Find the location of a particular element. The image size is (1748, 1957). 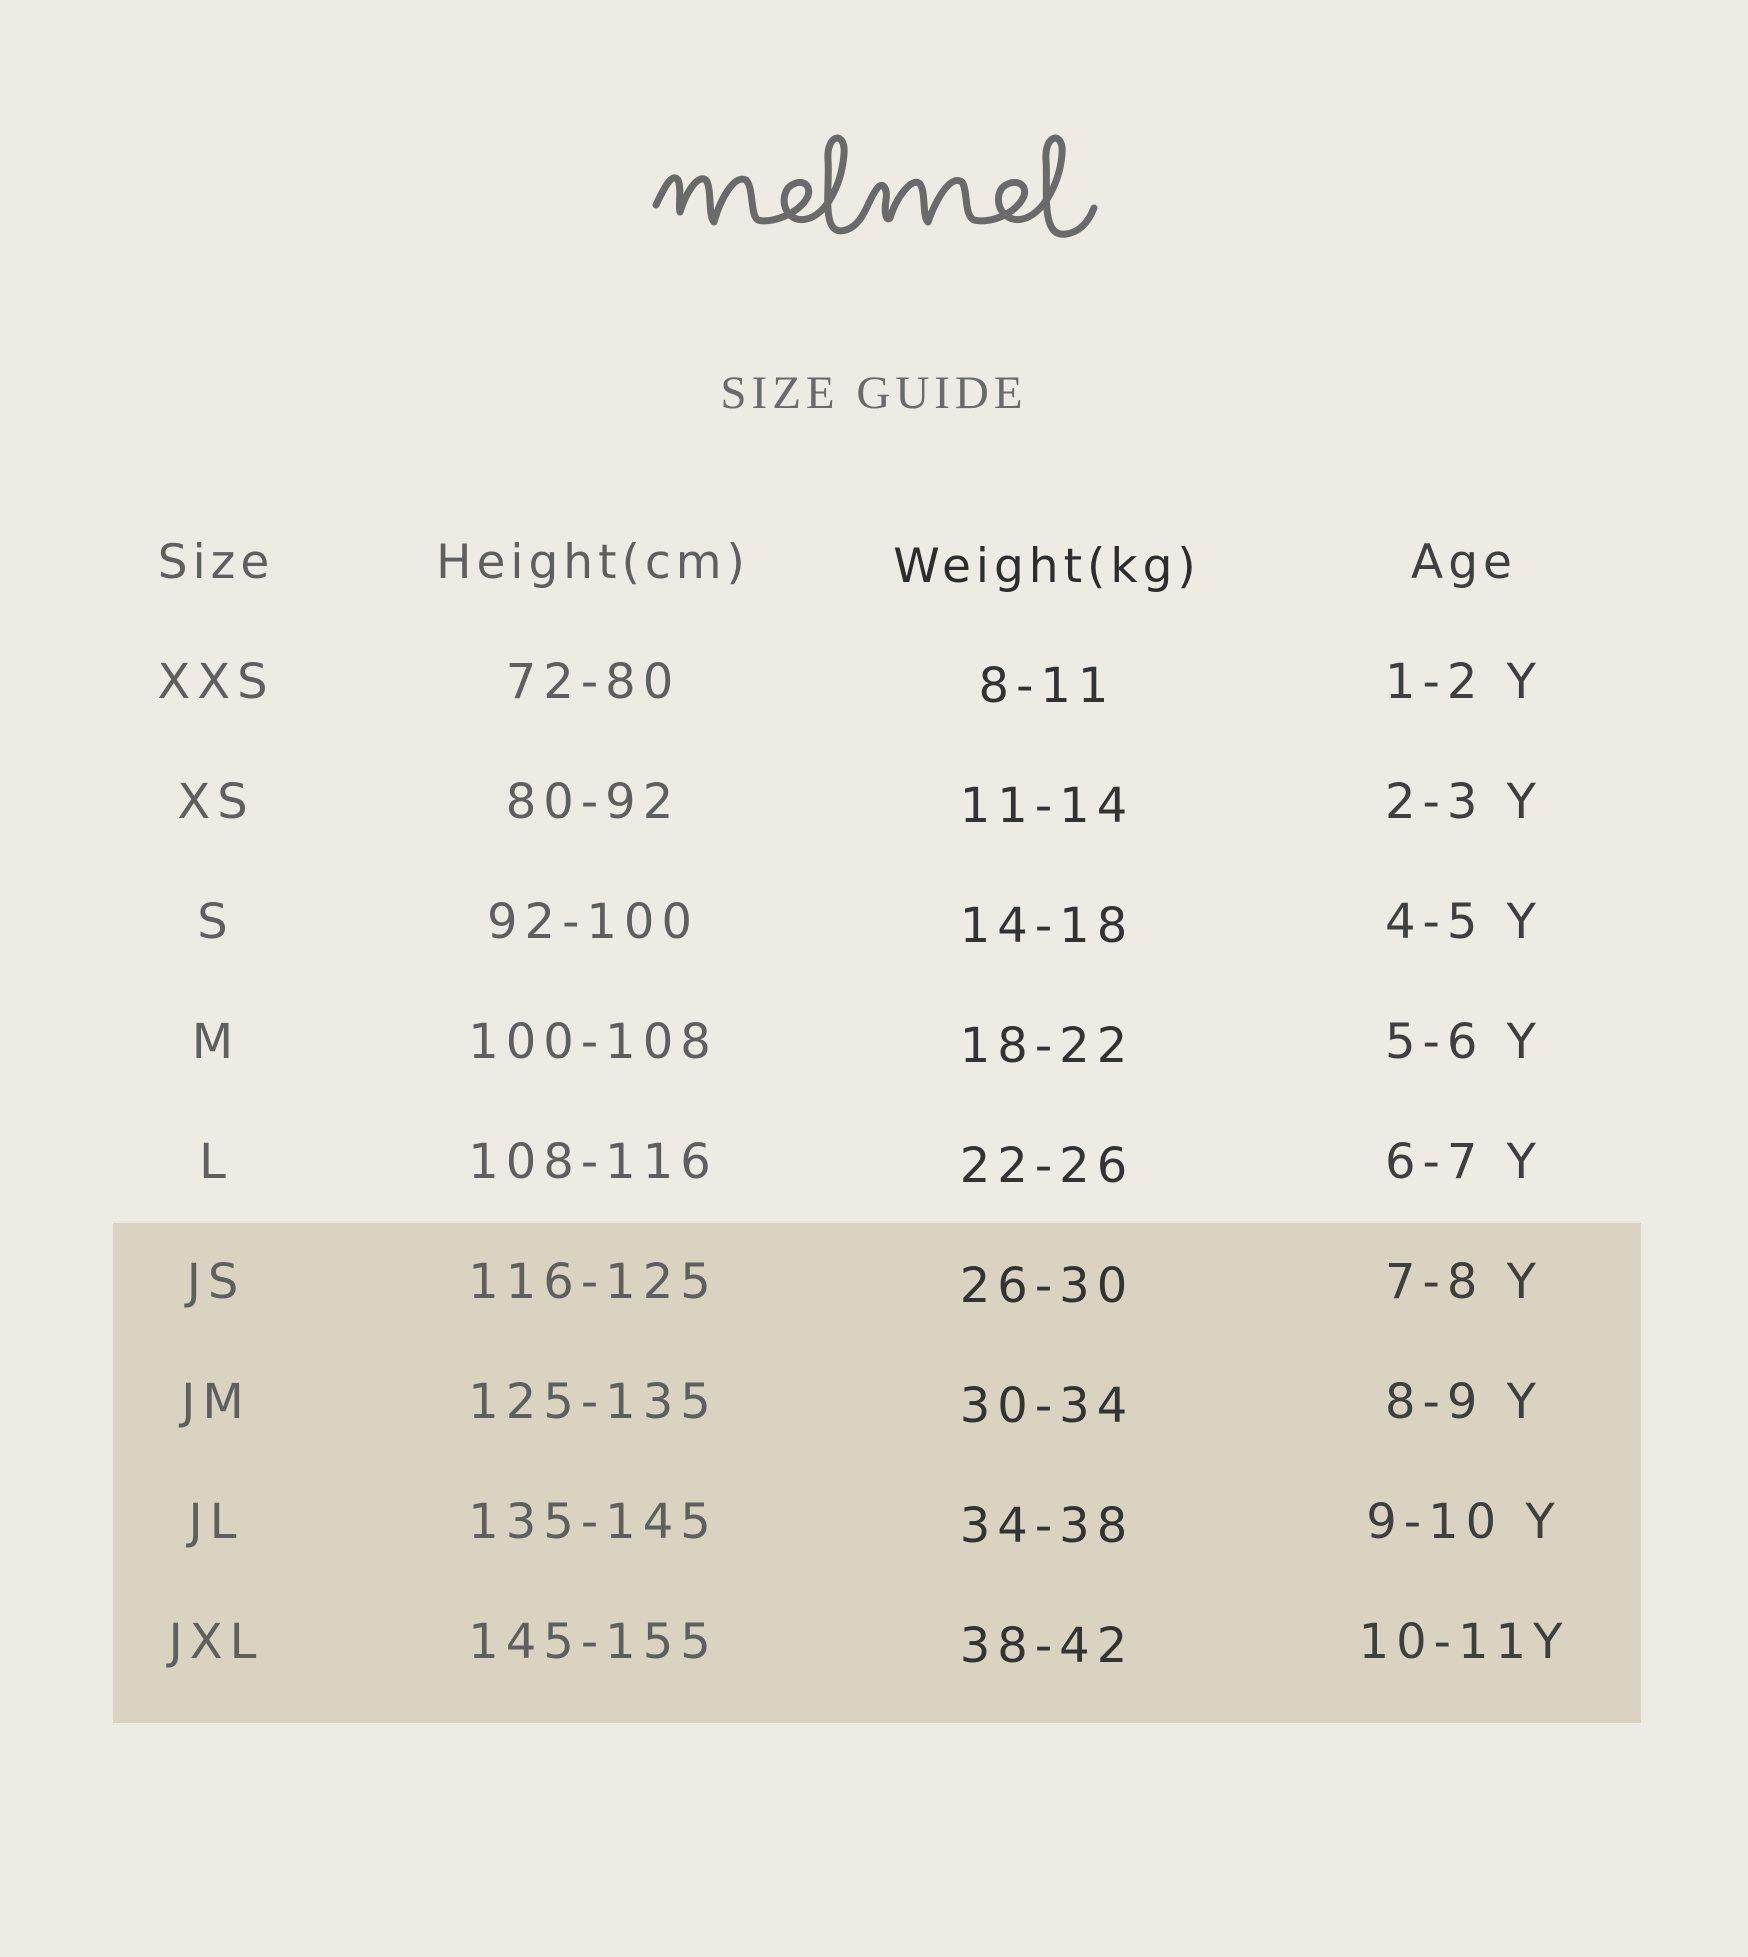

cell-size: L is located at coordinates (216, 1162).